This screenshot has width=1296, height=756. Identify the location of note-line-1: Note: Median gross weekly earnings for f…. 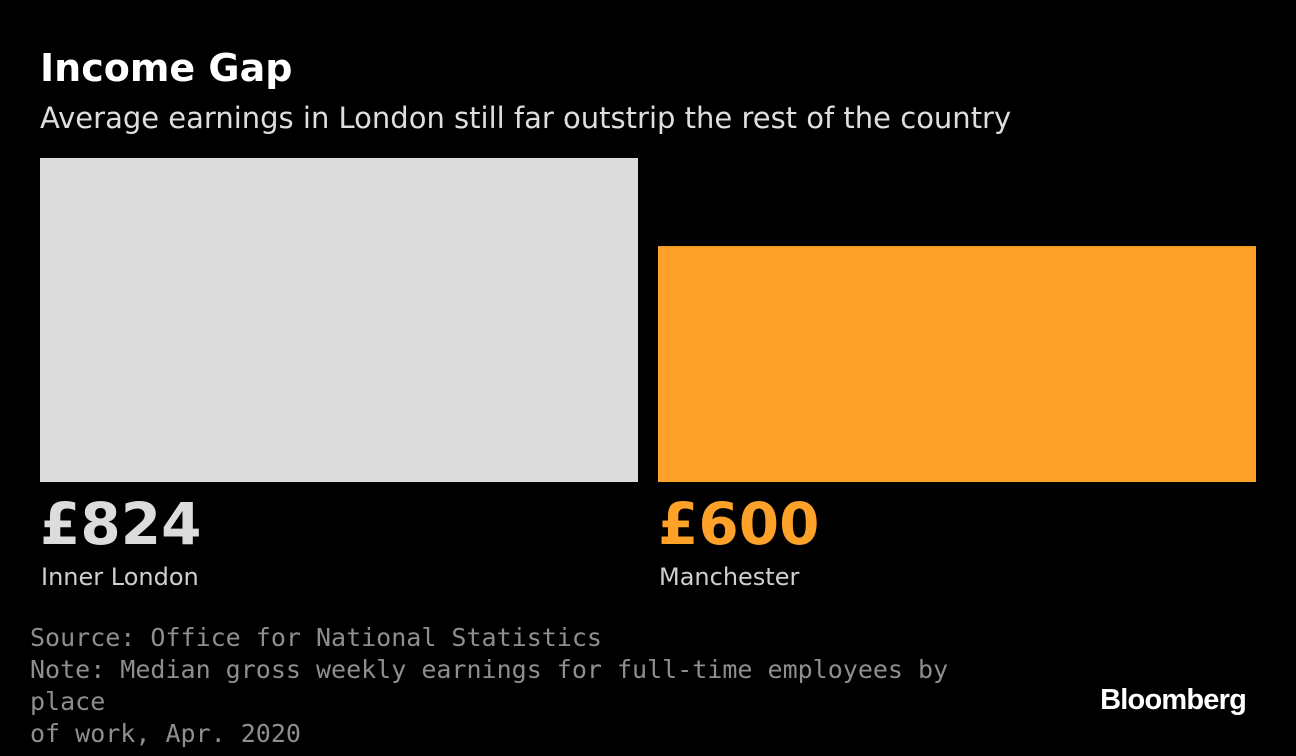
(489, 685).